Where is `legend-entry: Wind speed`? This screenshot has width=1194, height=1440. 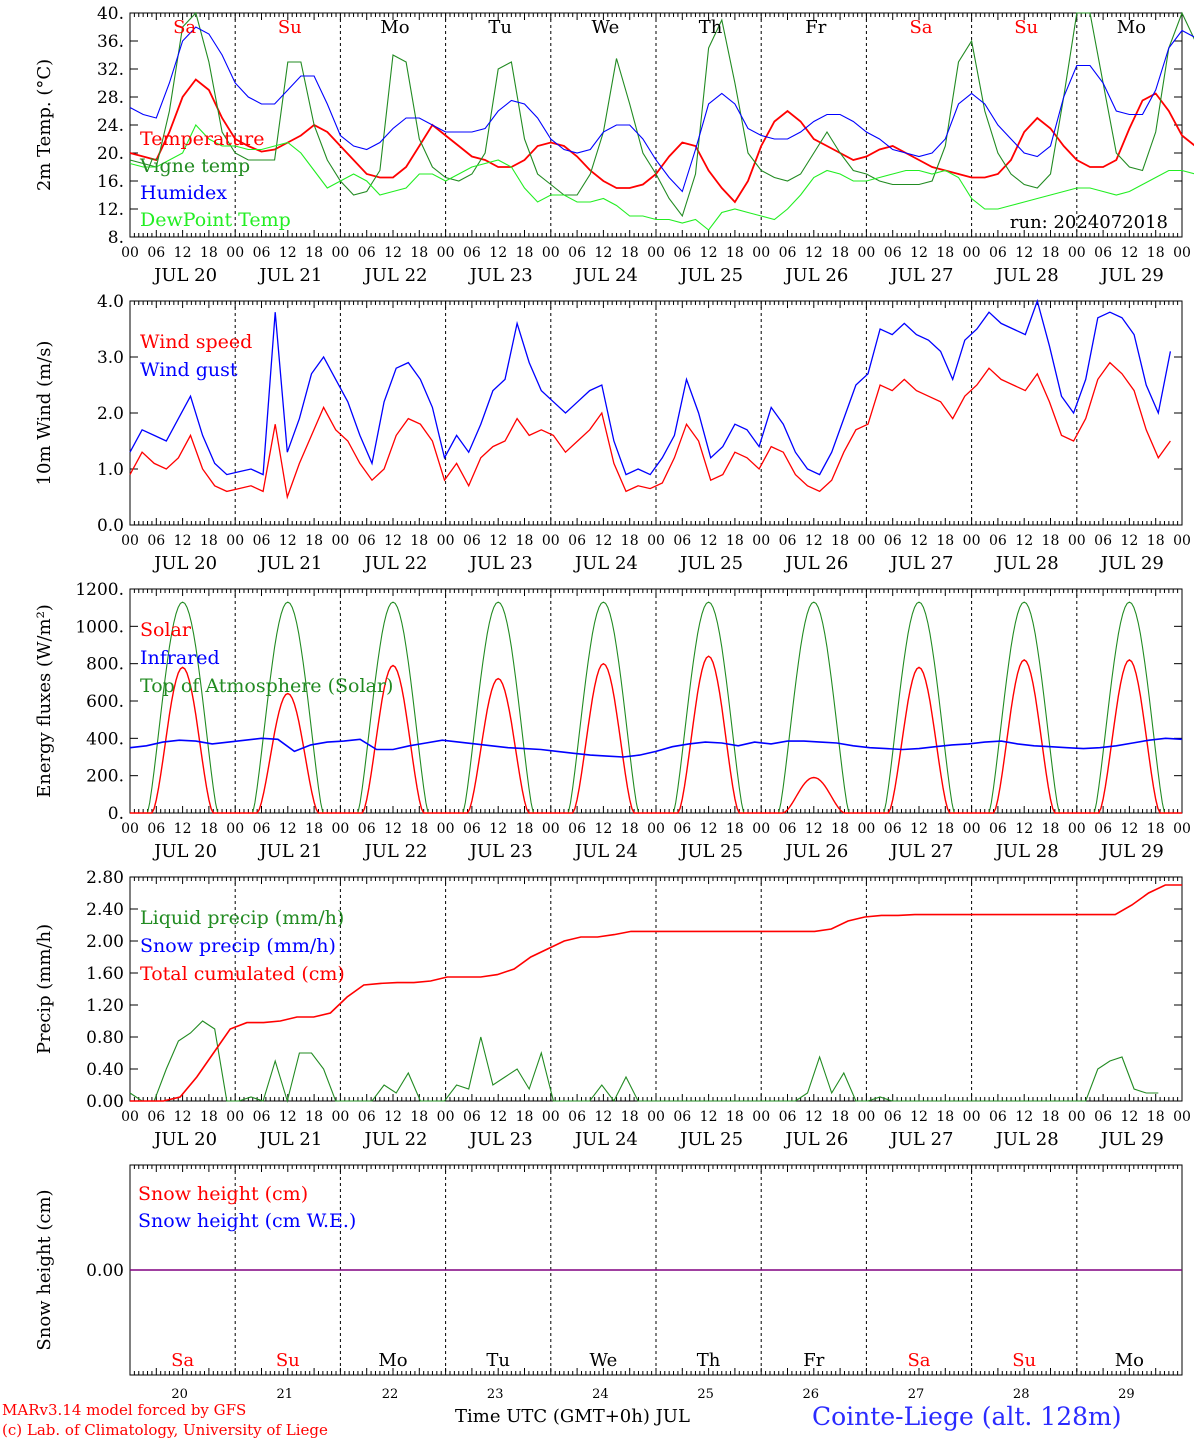
legend-entry: Wind speed is located at coordinates (196, 342).